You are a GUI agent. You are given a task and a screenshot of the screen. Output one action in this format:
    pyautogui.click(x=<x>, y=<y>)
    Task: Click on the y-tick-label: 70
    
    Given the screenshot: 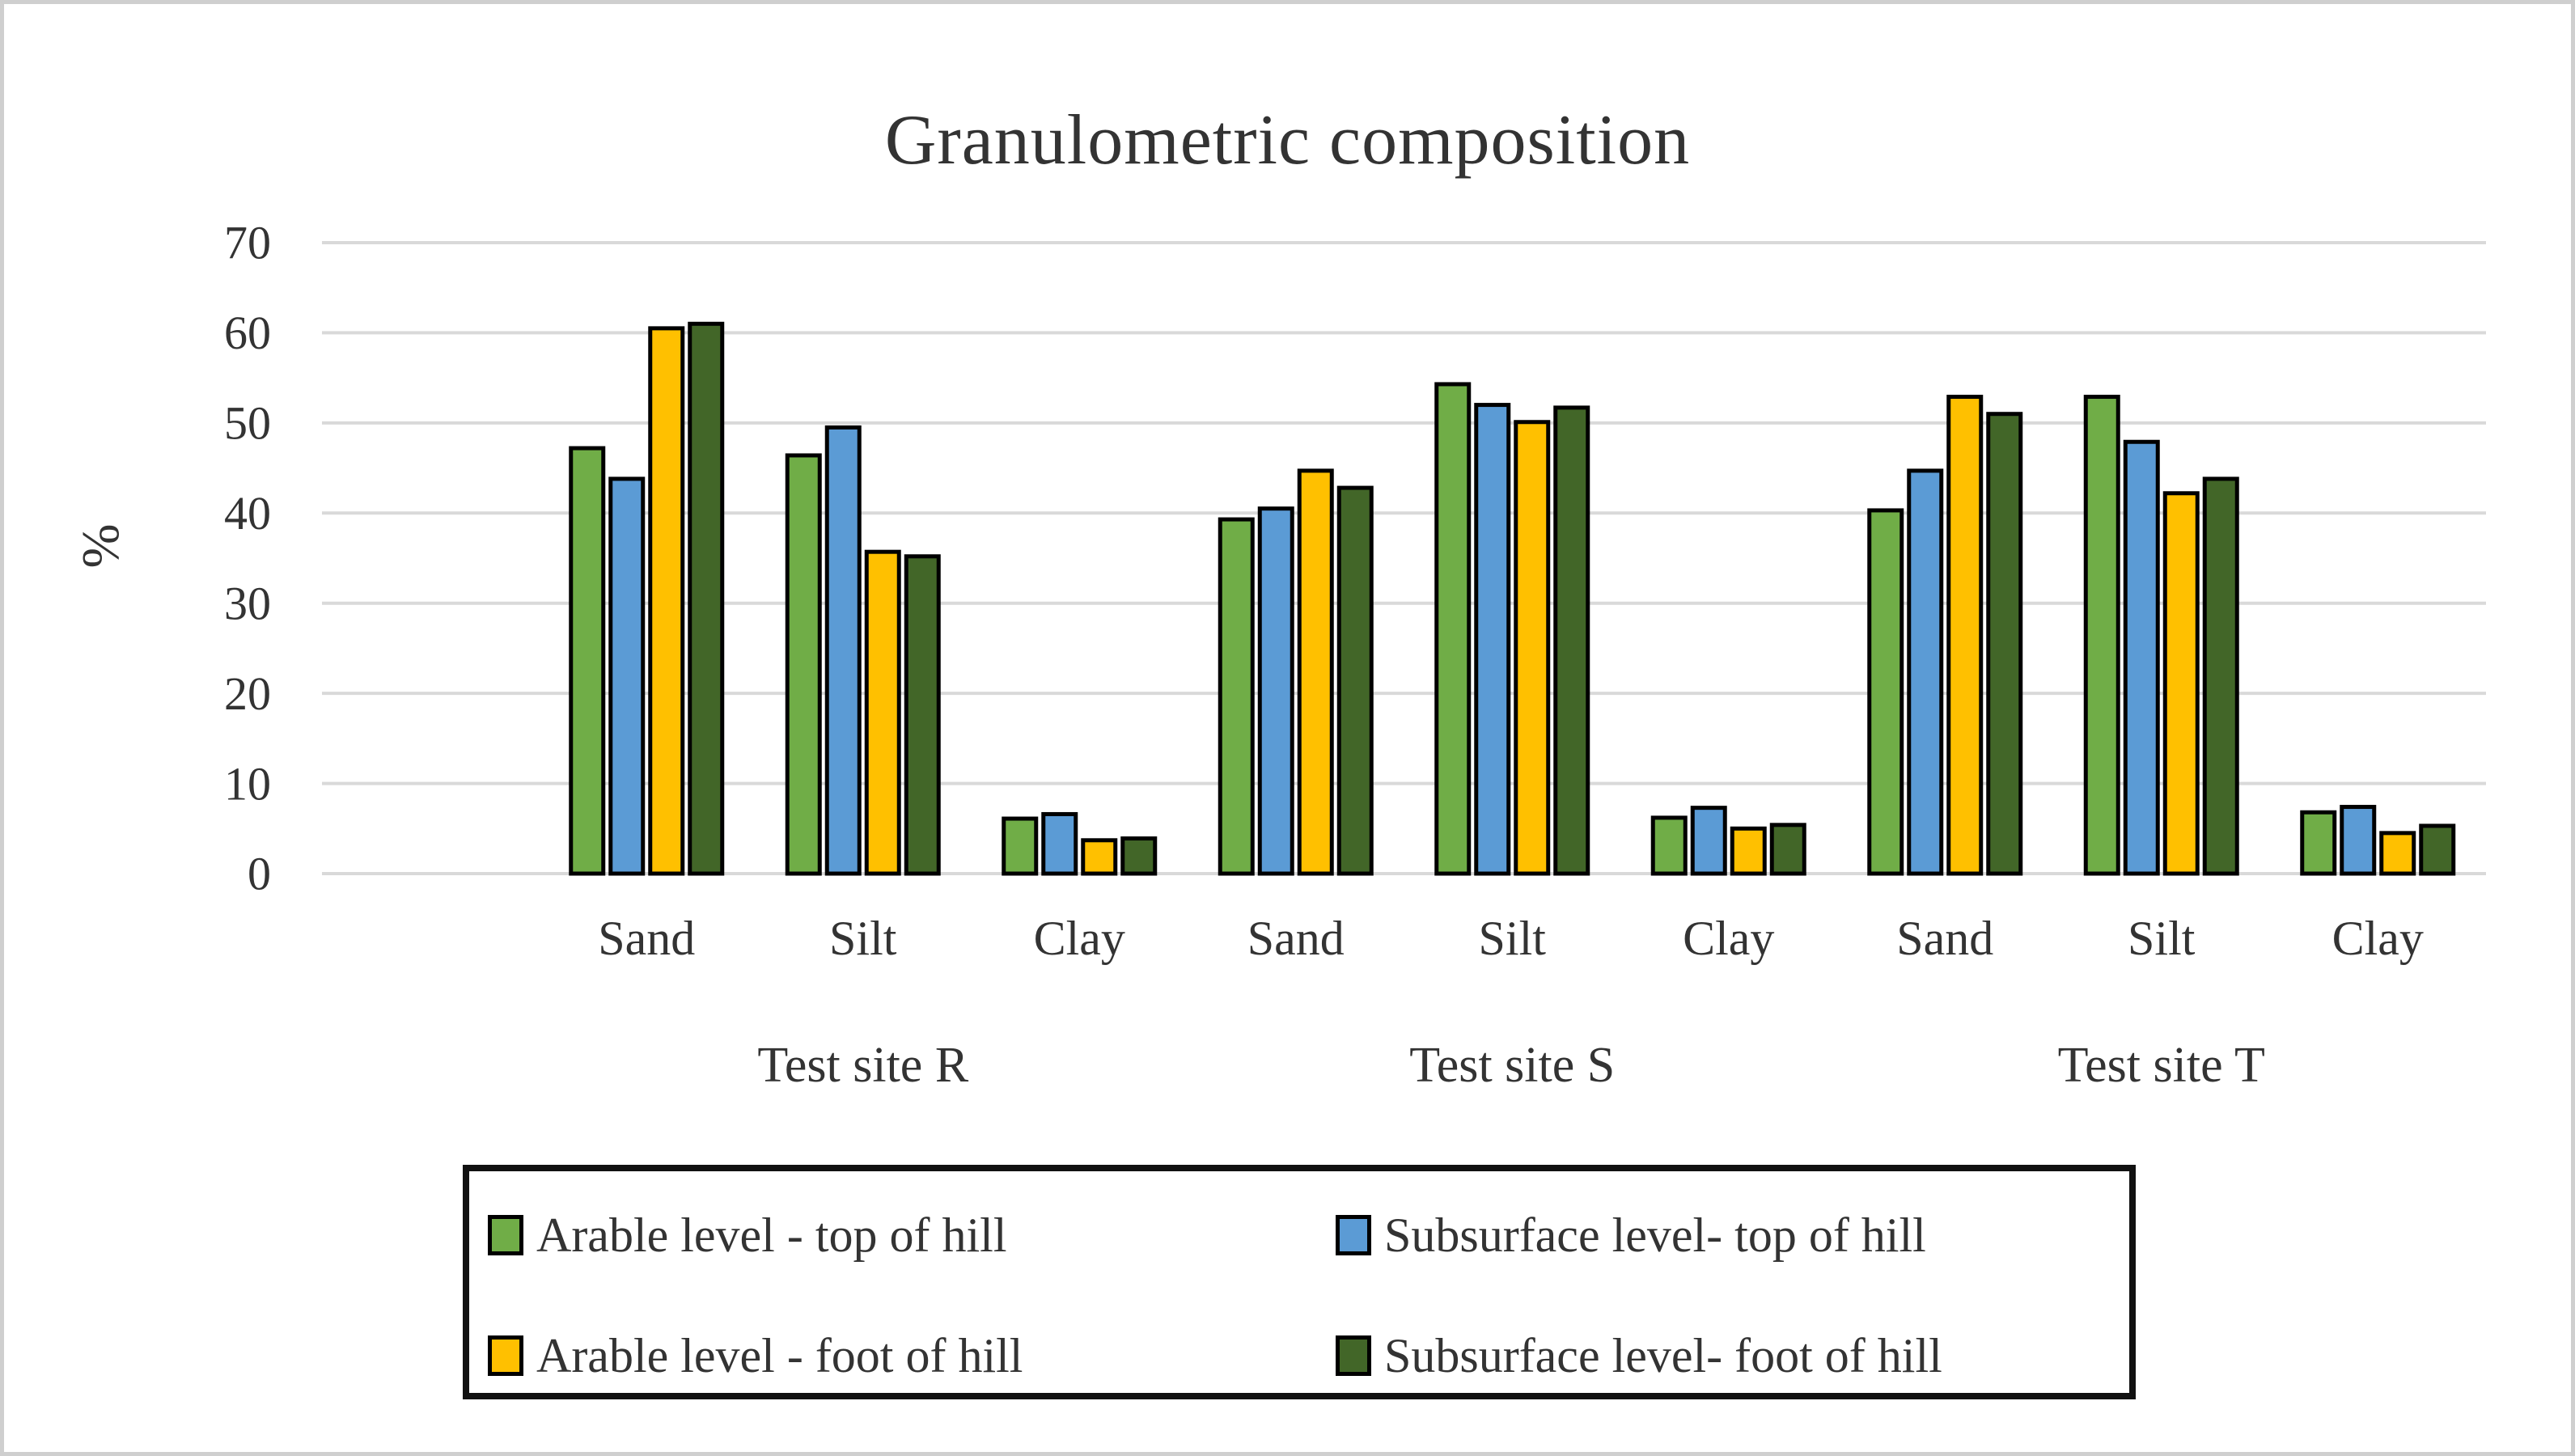 What is the action you would take?
    pyautogui.click(x=247, y=243)
    